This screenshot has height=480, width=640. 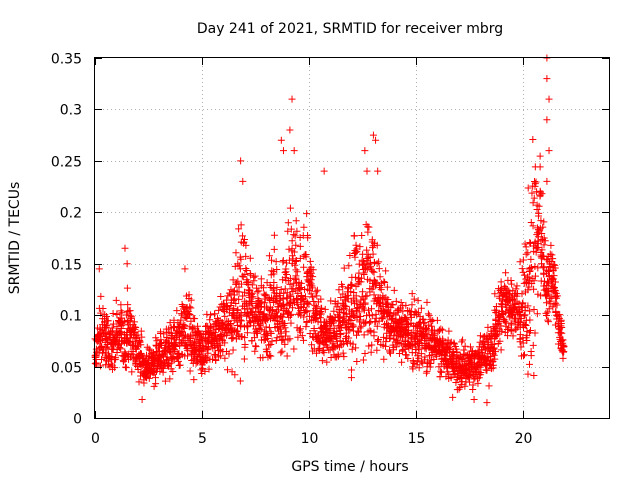 I want to click on y-tick-label: 0, so click(x=77, y=420).